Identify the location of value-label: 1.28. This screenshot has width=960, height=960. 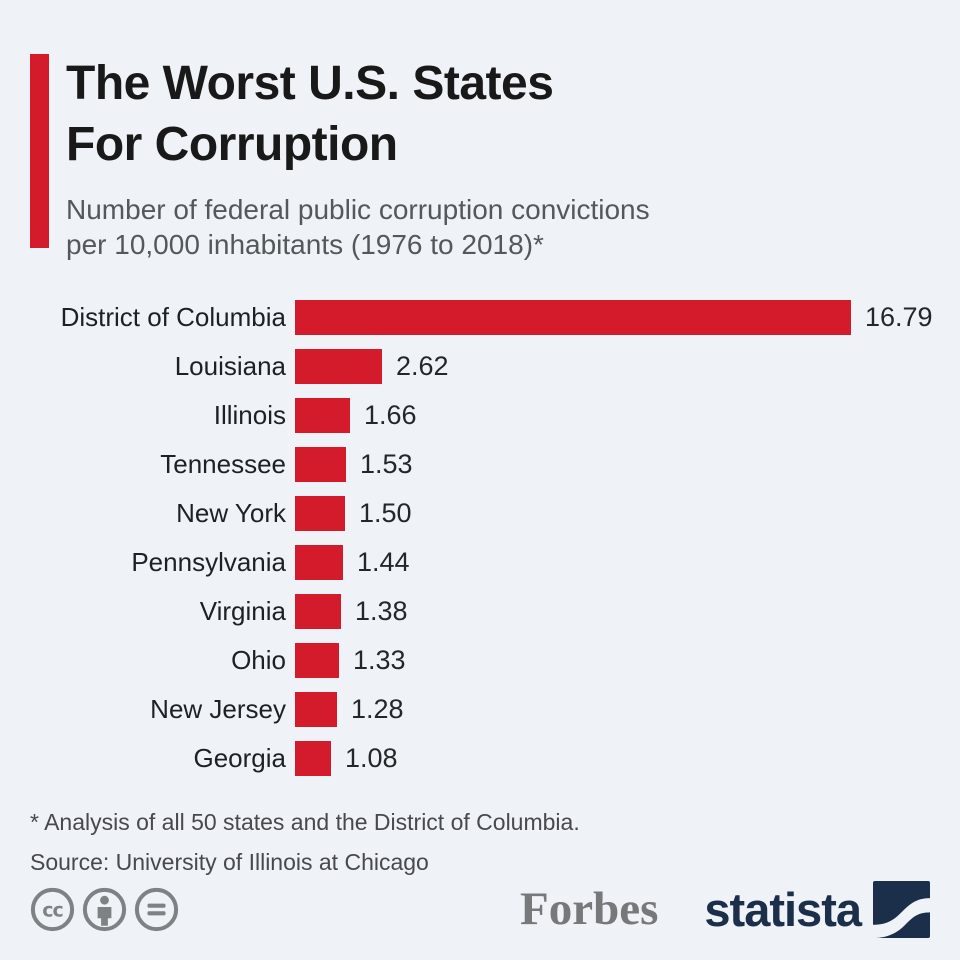
(377, 709).